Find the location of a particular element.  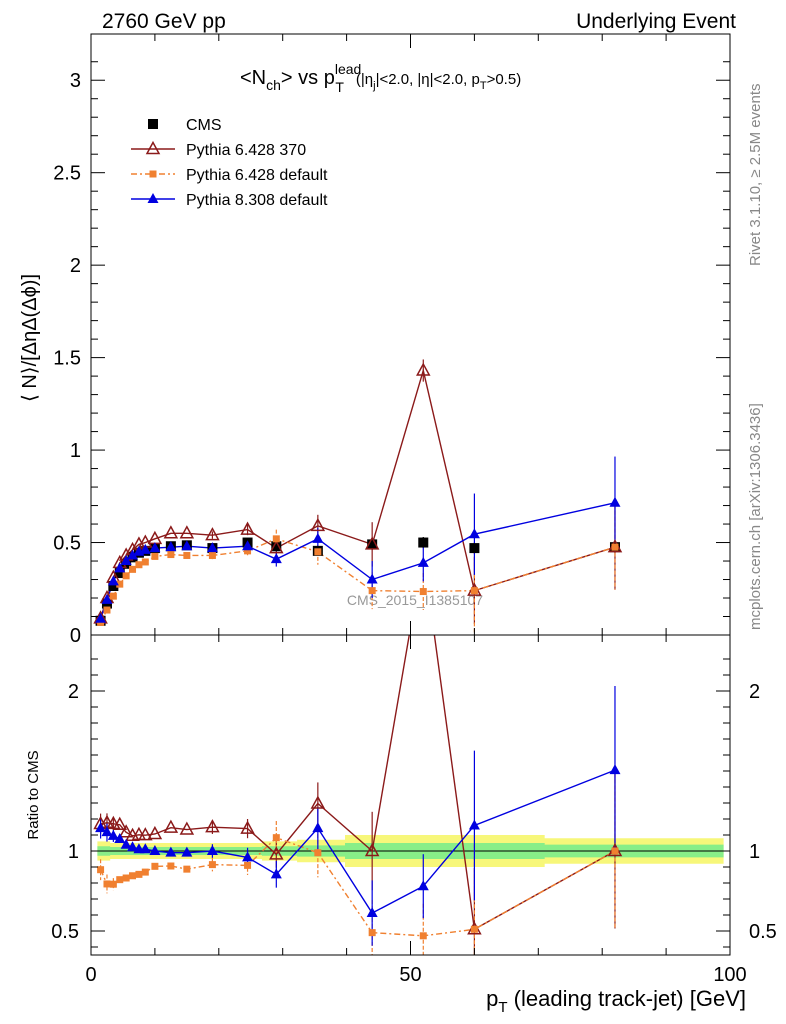

legend-label-series-1: Pythia 6.428 370 is located at coordinates (246, 150).